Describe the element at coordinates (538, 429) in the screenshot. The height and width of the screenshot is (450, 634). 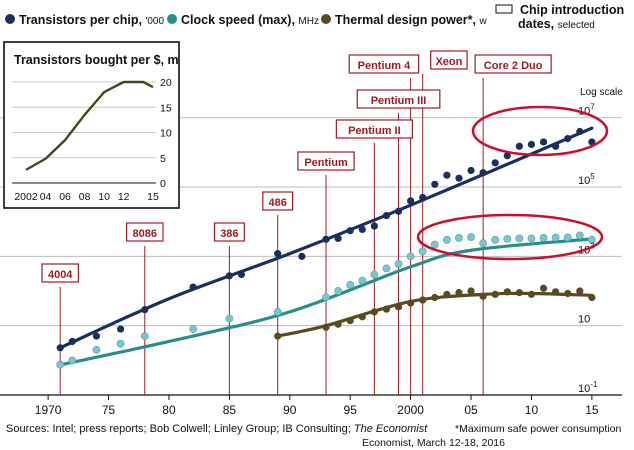
I see `footnote: *Maximum safe power consumption` at that location.